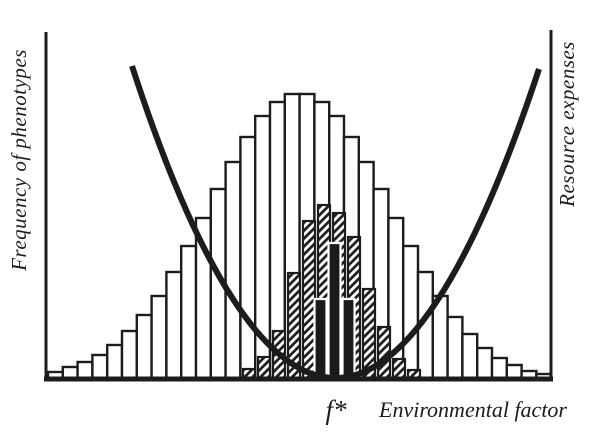 This screenshot has height=433, width=610. What do you see at coordinates (567, 124) in the screenshot?
I see `right-axis-label: Resource expenses` at bounding box center [567, 124].